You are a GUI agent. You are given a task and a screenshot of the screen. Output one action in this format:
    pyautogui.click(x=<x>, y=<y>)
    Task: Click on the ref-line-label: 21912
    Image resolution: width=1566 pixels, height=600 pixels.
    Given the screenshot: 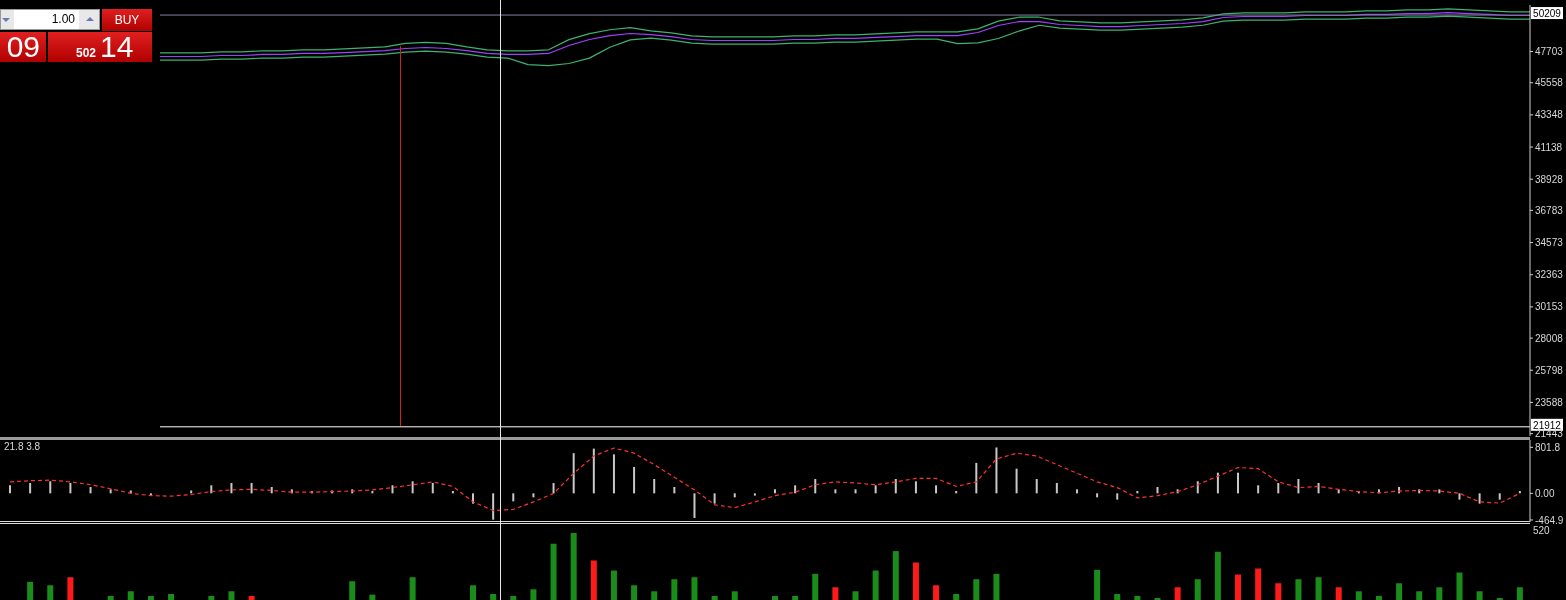 What is the action you would take?
    pyautogui.click(x=1547, y=425)
    